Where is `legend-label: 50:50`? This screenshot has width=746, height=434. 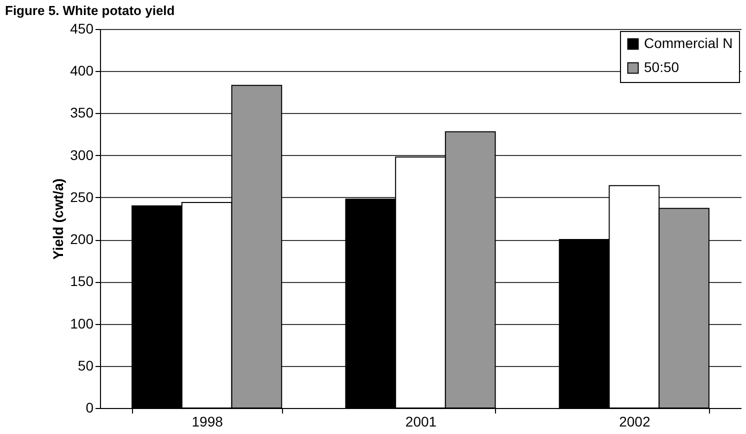 legend-label: 50:50 is located at coordinates (662, 67).